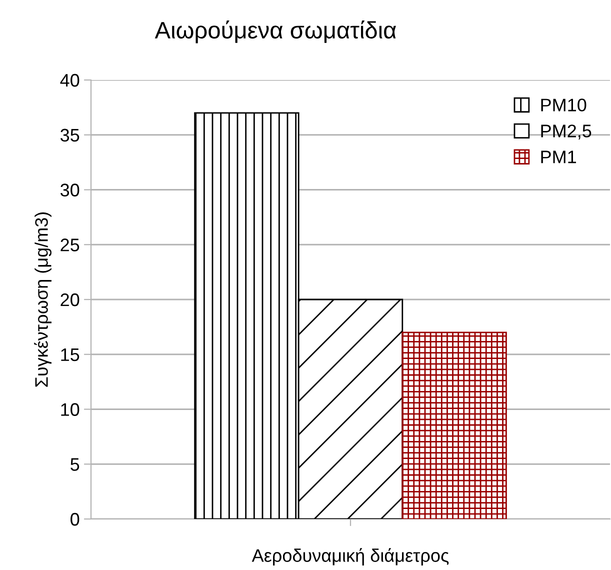  Describe the element at coordinates (70, 299) in the screenshot. I see `y-tick-label: 20` at that location.